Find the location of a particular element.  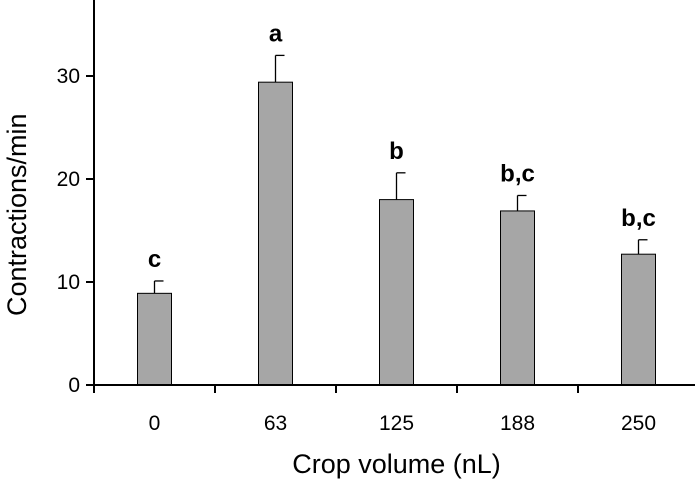

x-tick-label: 125 is located at coordinates (396, 423).